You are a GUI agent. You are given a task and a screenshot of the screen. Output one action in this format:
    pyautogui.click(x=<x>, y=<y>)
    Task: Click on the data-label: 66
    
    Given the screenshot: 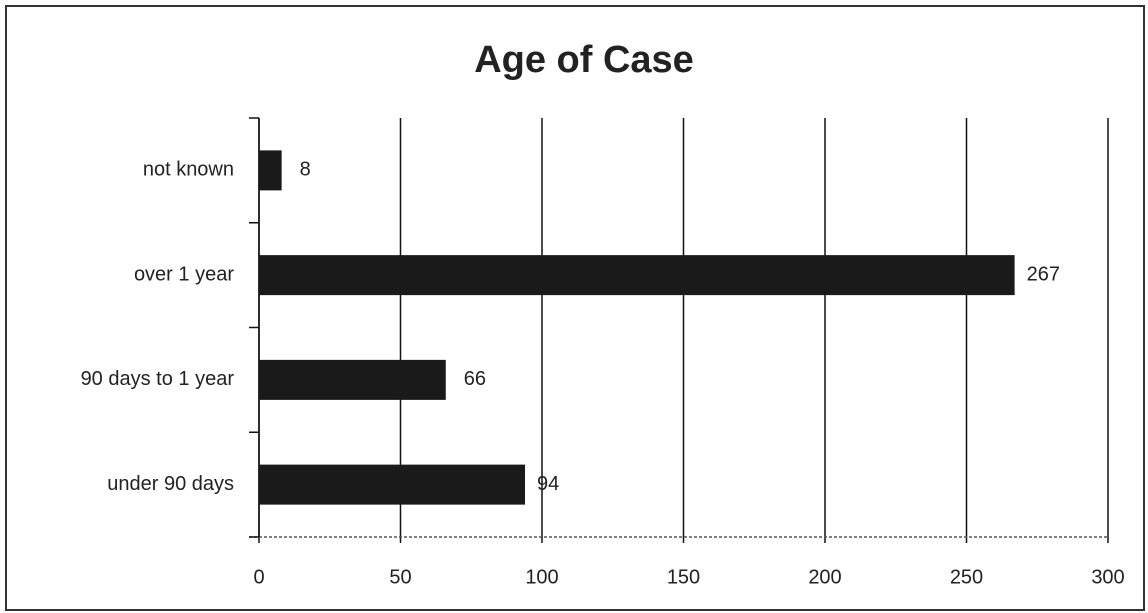 What is the action you would take?
    pyautogui.click(x=475, y=379)
    